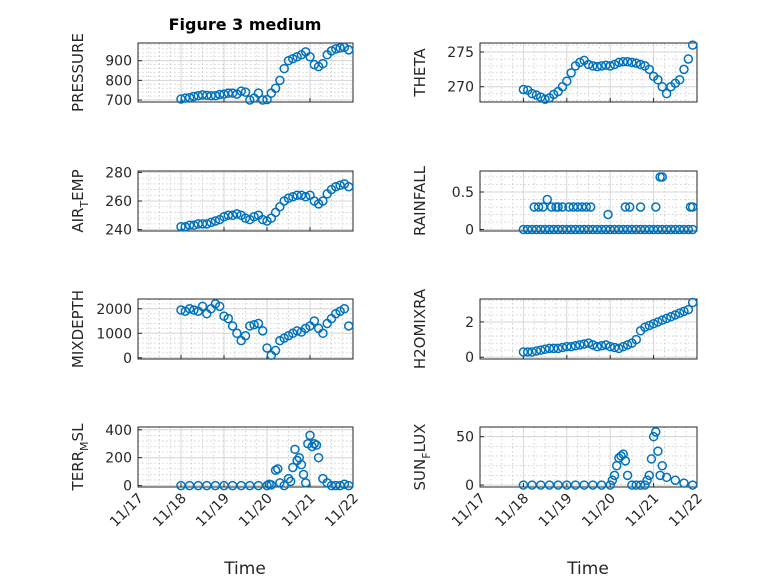 The image size is (778, 583). Describe the element at coordinates (469, 323) in the screenshot. I see `y-tick-label: 2` at that location.